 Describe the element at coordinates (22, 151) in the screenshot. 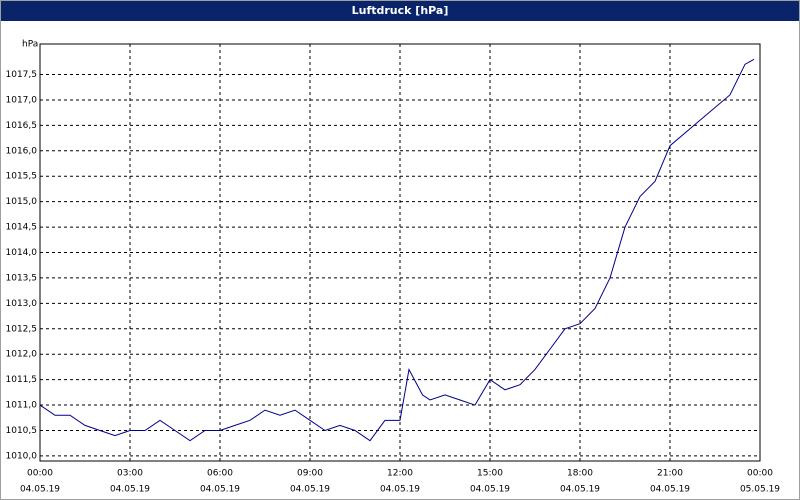

I see `y-tick-label: 1016,0` at that location.